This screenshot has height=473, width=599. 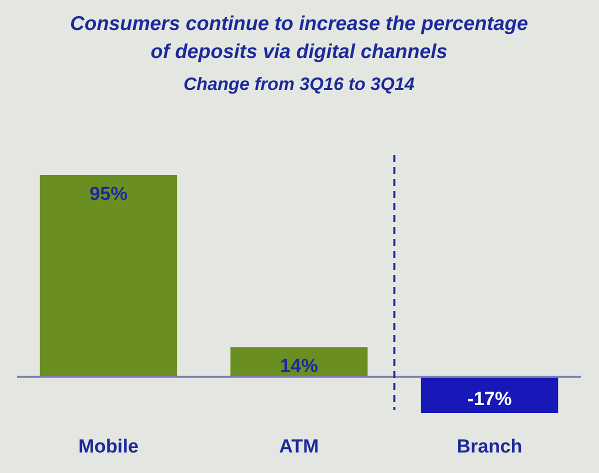 What do you see at coordinates (489, 447) in the screenshot?
I see `x-tick-label: Branch` at bounding box center [489, 447].